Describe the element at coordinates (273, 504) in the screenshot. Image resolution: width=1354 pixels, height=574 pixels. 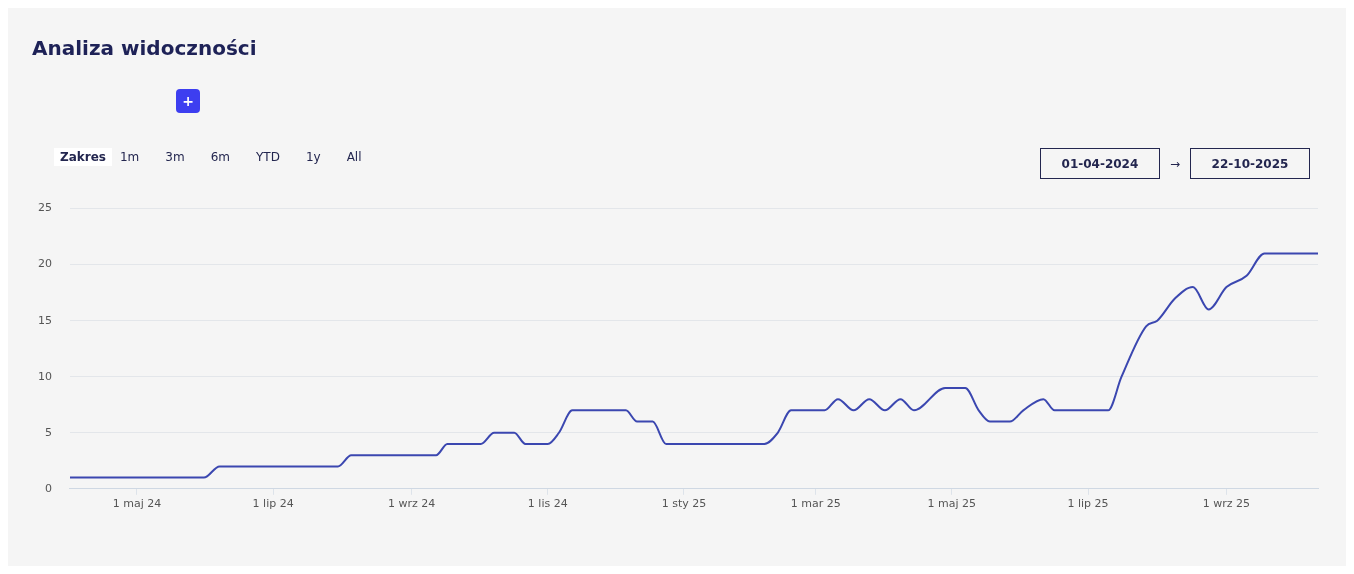
I see `x-tick-label: 1 lip 24` at that location.